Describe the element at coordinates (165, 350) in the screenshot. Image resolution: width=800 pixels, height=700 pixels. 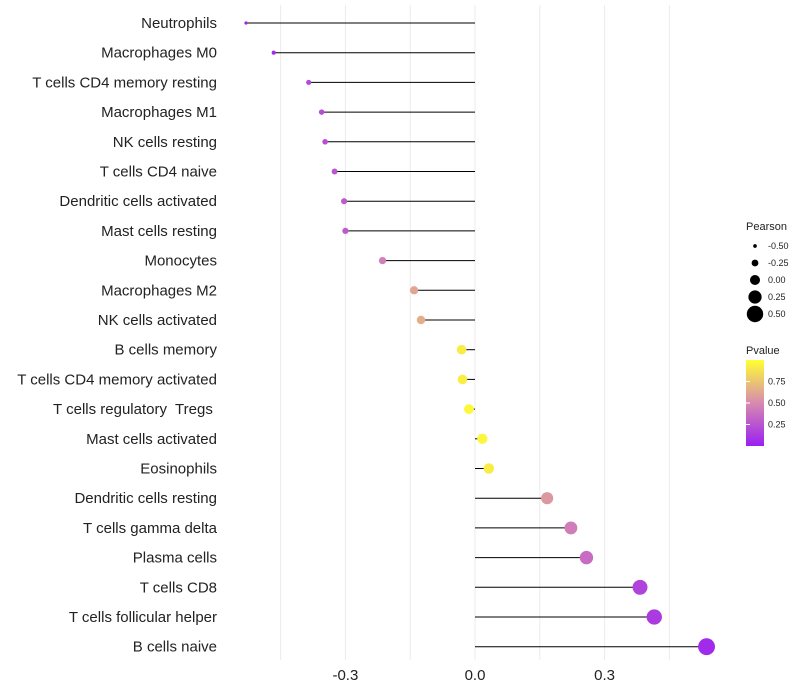
I see `category-label: B cells memory` at that location.